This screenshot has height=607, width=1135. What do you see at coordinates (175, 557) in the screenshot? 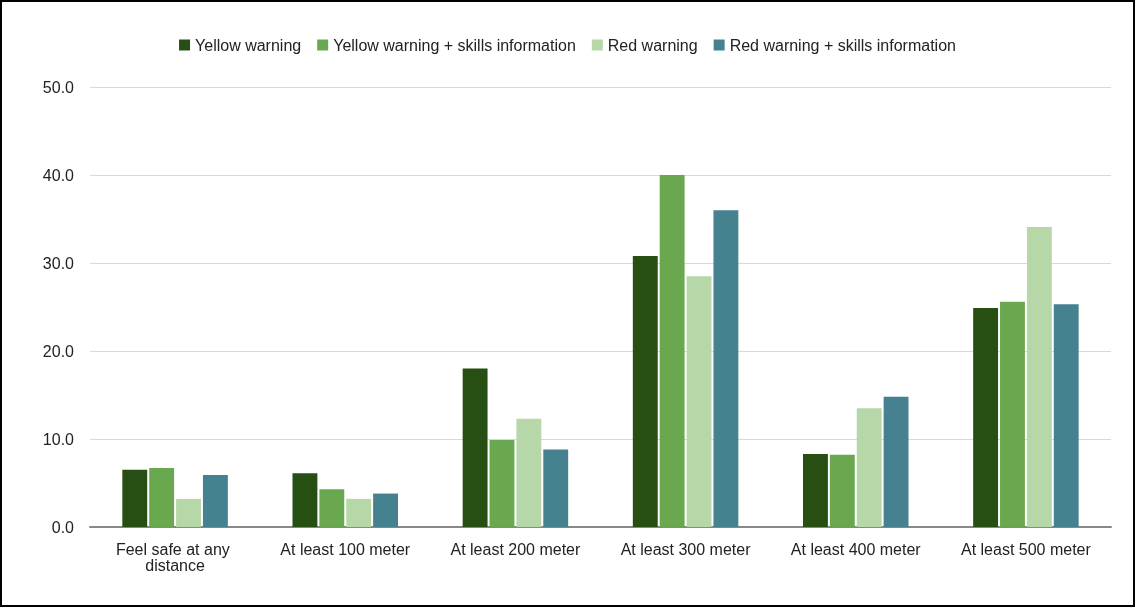
I see `x-tick-label: Feel safe at any distance` at bounding box center [175, 557].